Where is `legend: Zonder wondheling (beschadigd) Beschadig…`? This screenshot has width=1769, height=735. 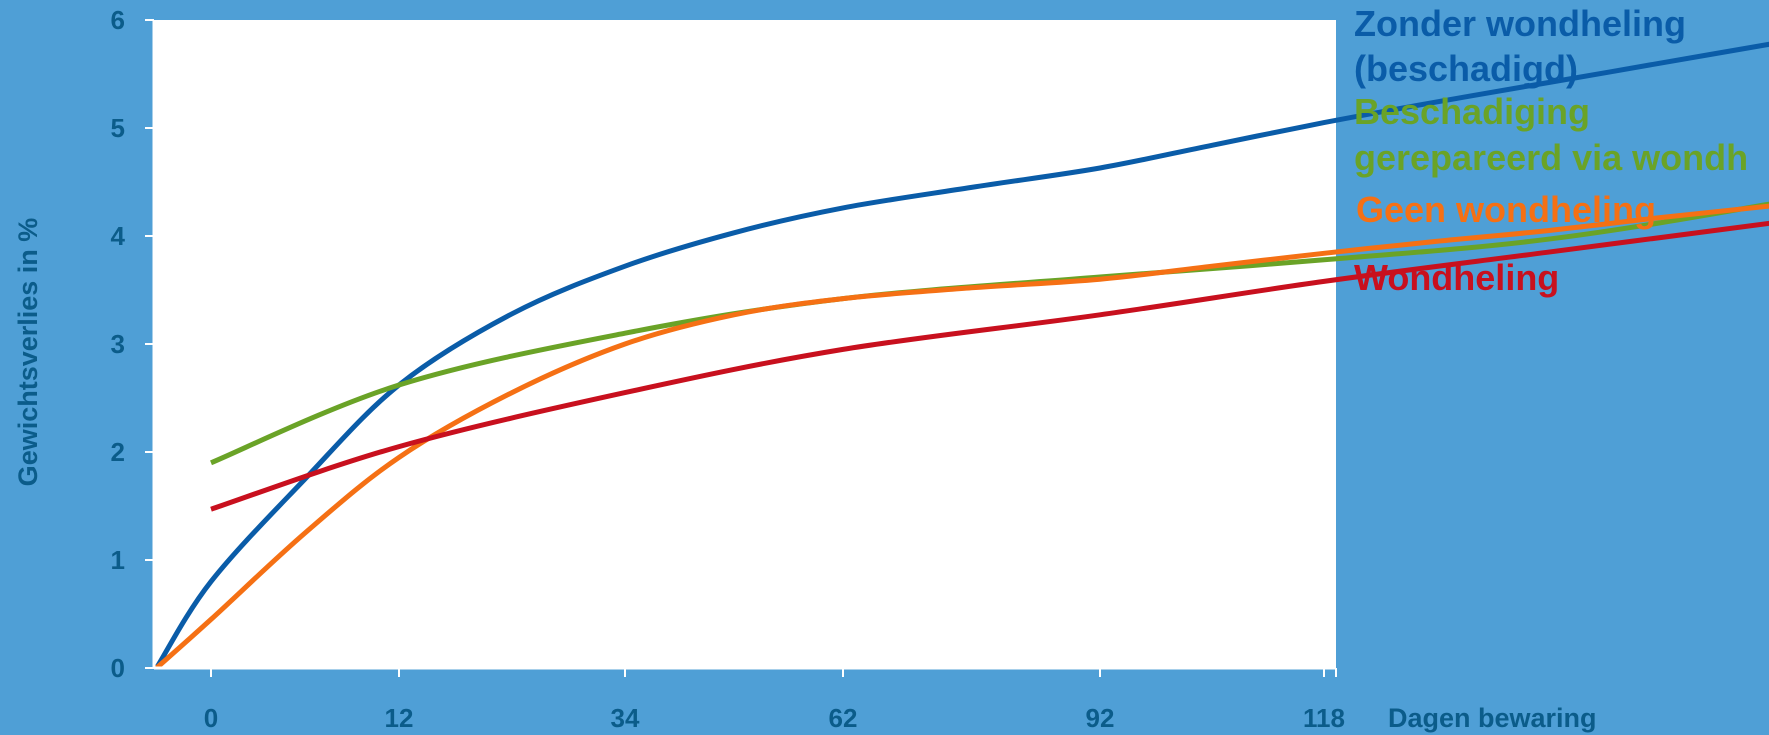 legend: Zonder wondheling (beschadigd) Beschadig… is located at coordinates (1551, 150).